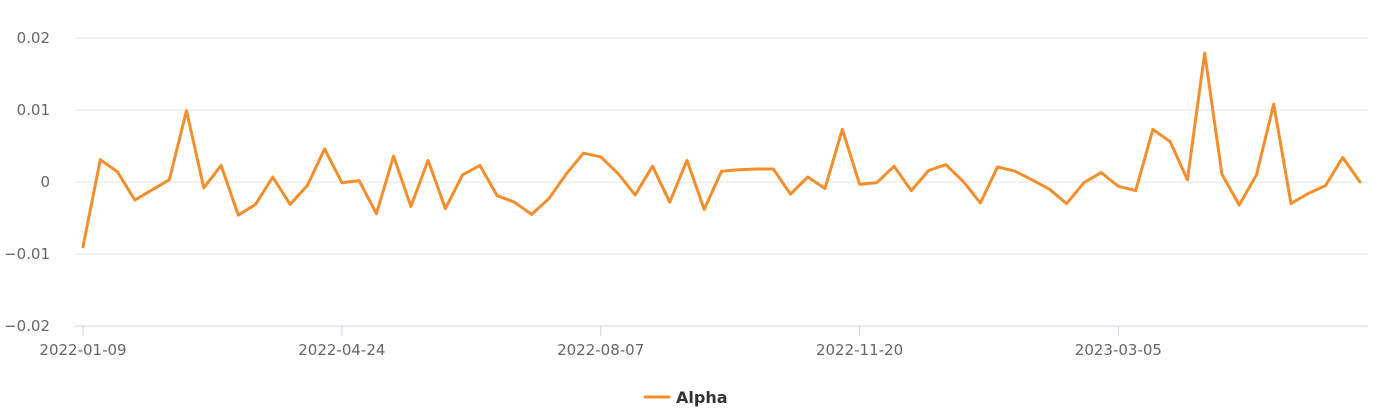  Describe the element at coordinates (27, 182) in the screenshot. I see `y-axis-labels: −0.02 −0.01 0 0.01 0.02` at that location.